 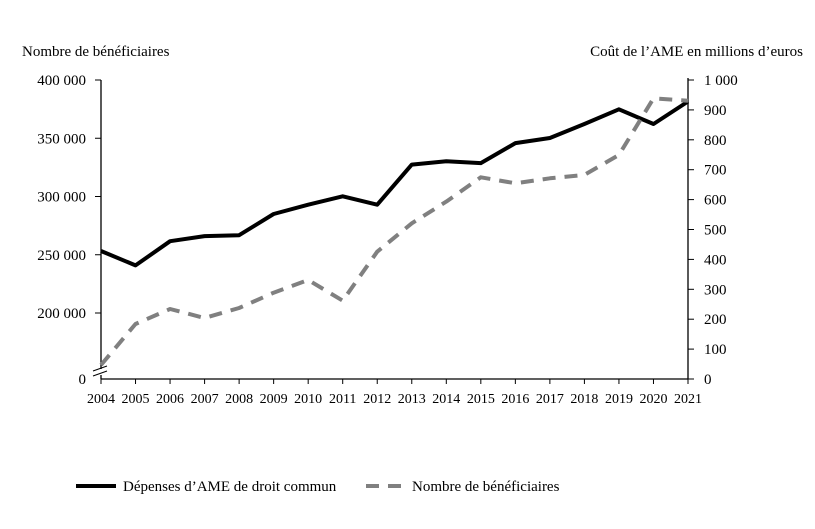 I want to click on x-tick-label: 2012, so click(x=377, y=399).